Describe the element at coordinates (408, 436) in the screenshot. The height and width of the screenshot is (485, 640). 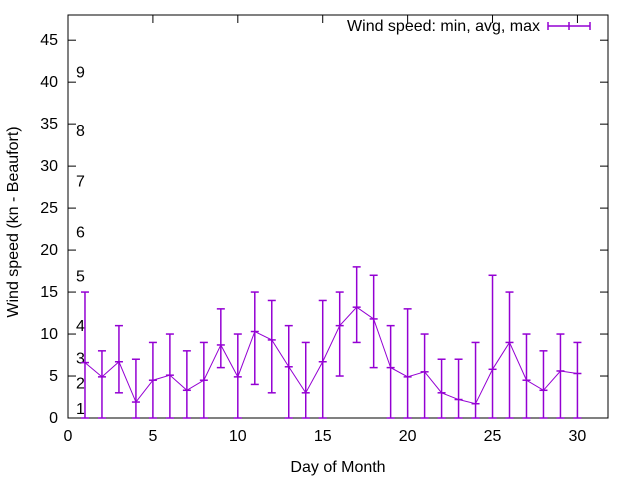
I see `x-tick-label: 20` at that location.